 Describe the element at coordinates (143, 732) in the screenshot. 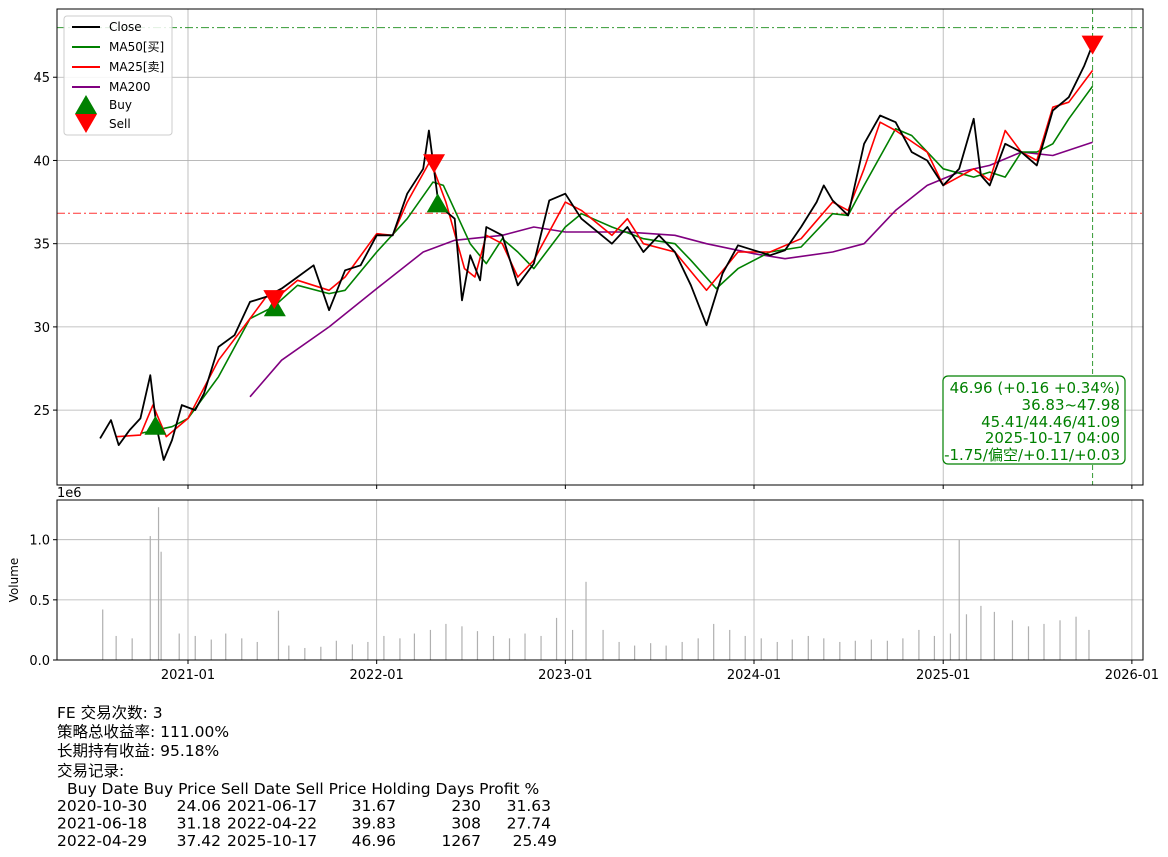

I see `strategy-return: 策略总收益率: 111.00%` at that location.